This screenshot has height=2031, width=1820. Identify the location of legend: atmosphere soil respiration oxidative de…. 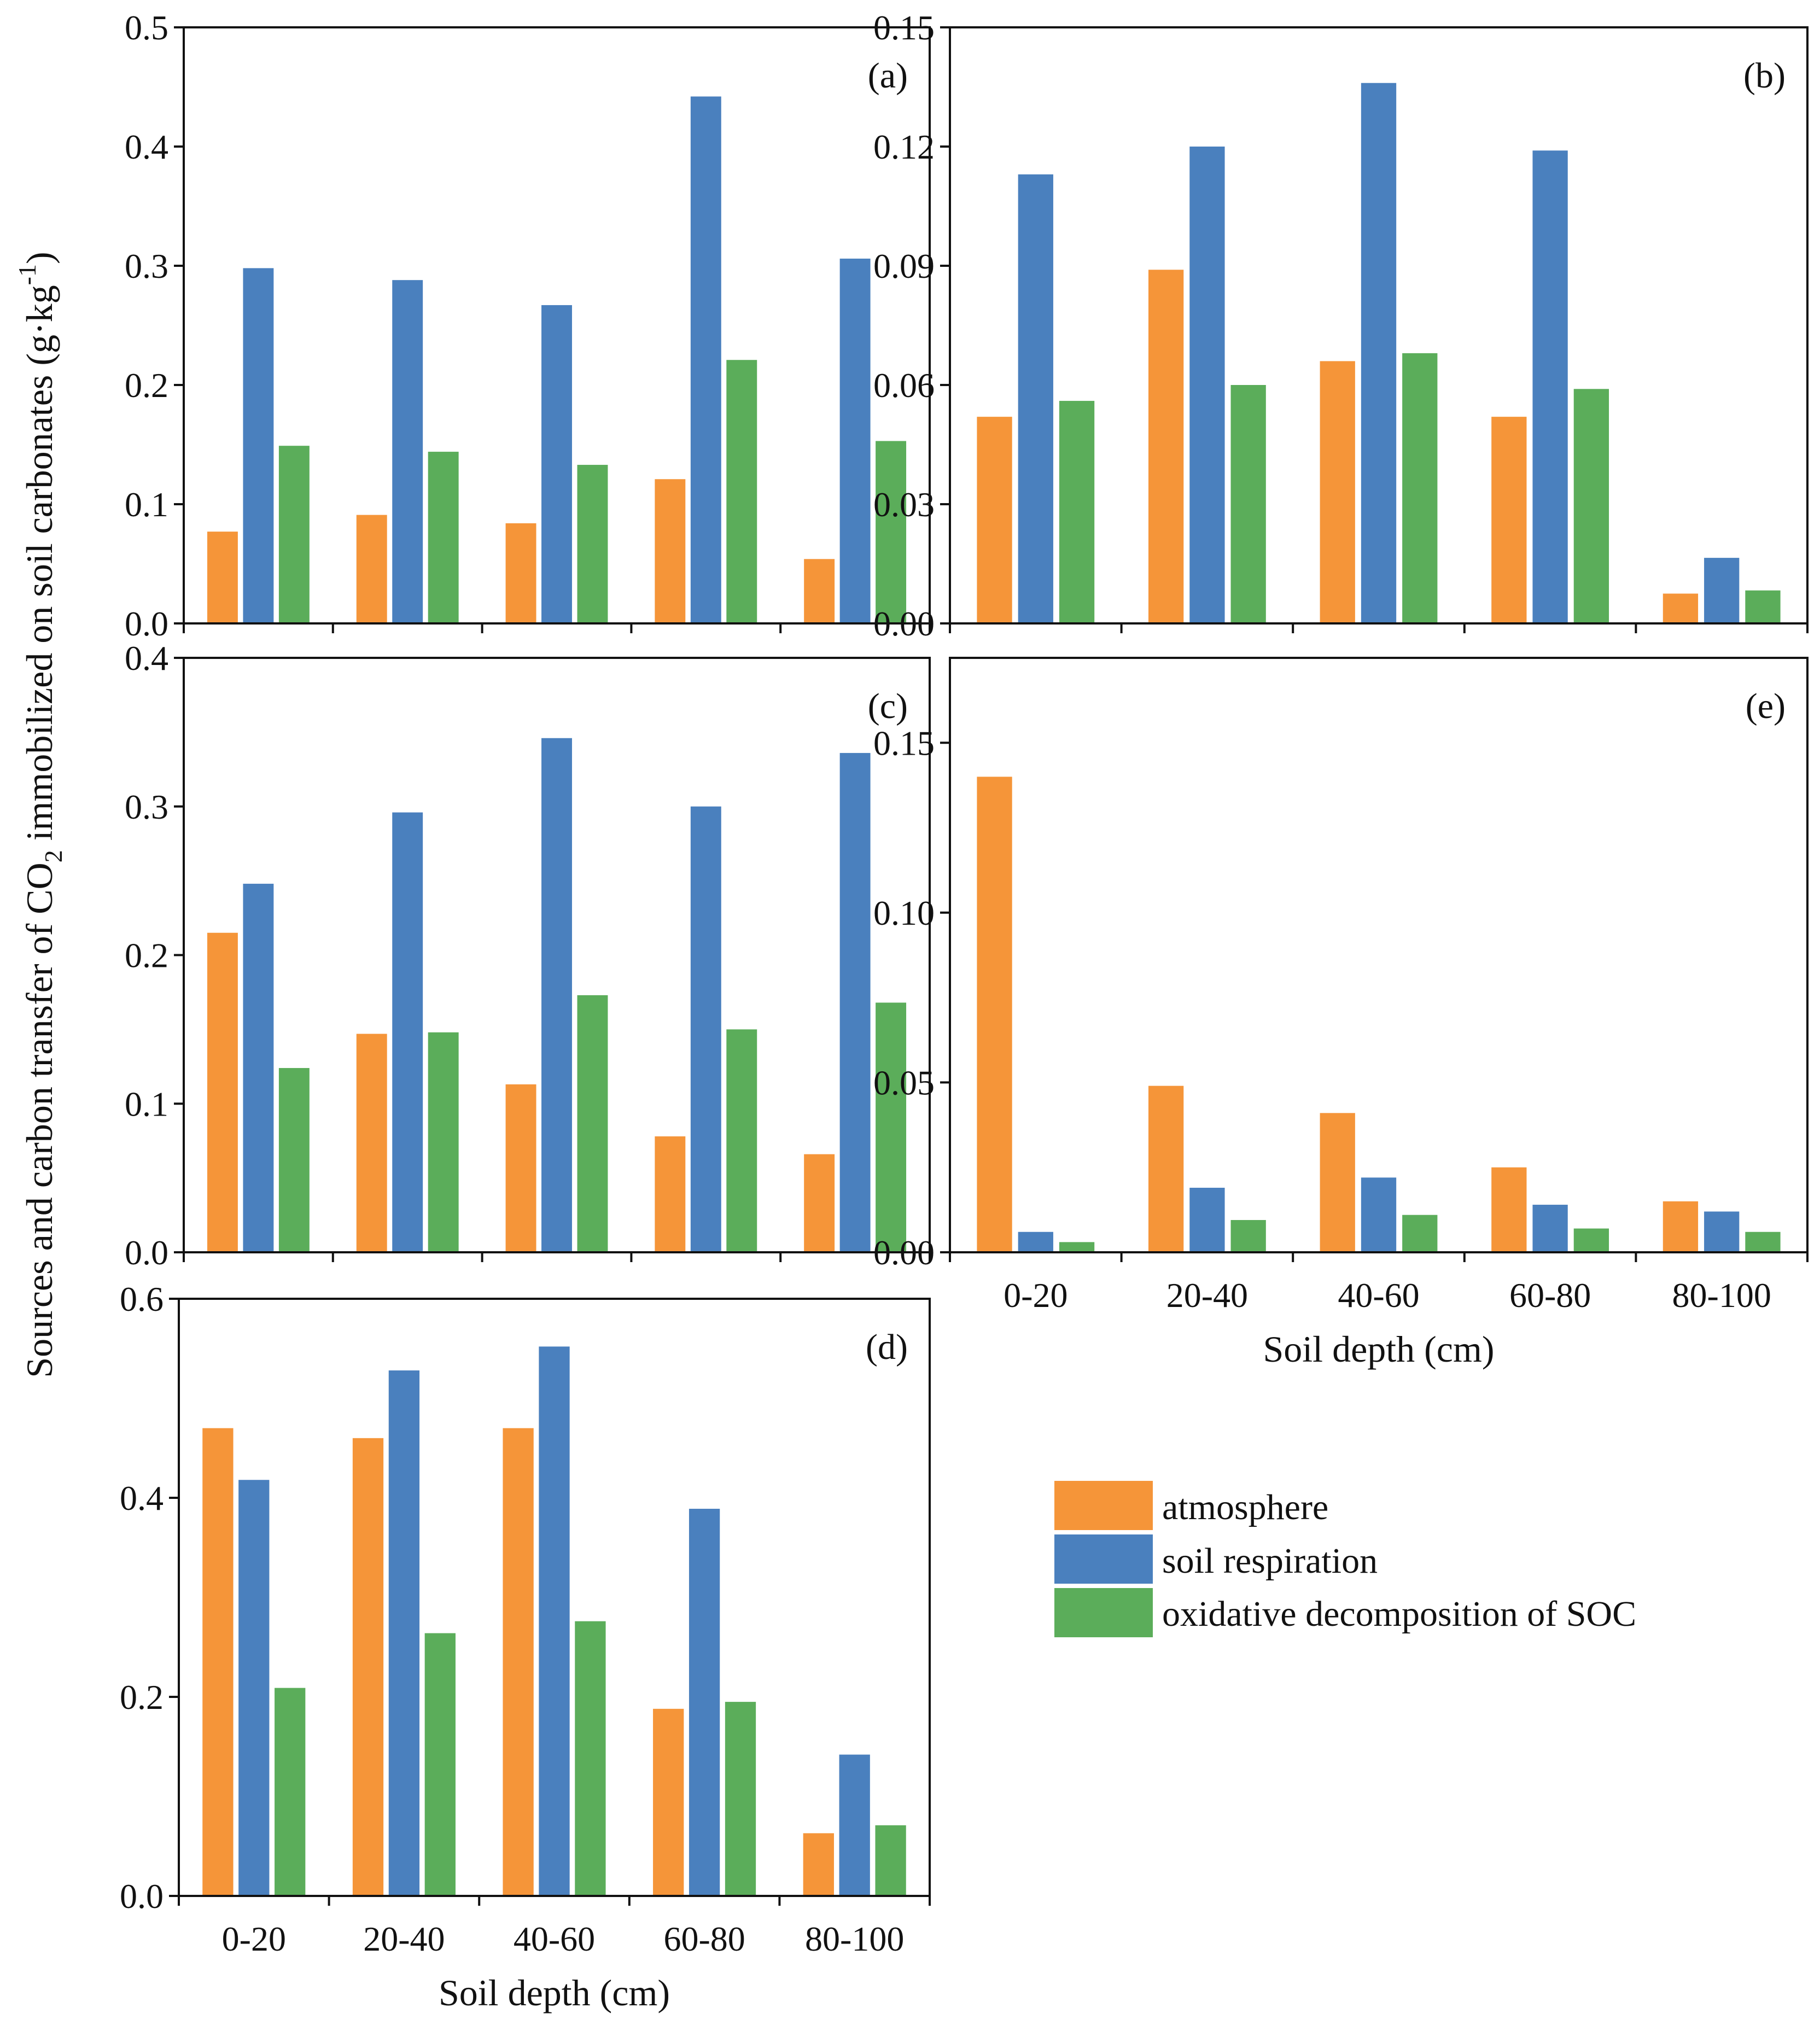
(1345, 1559).